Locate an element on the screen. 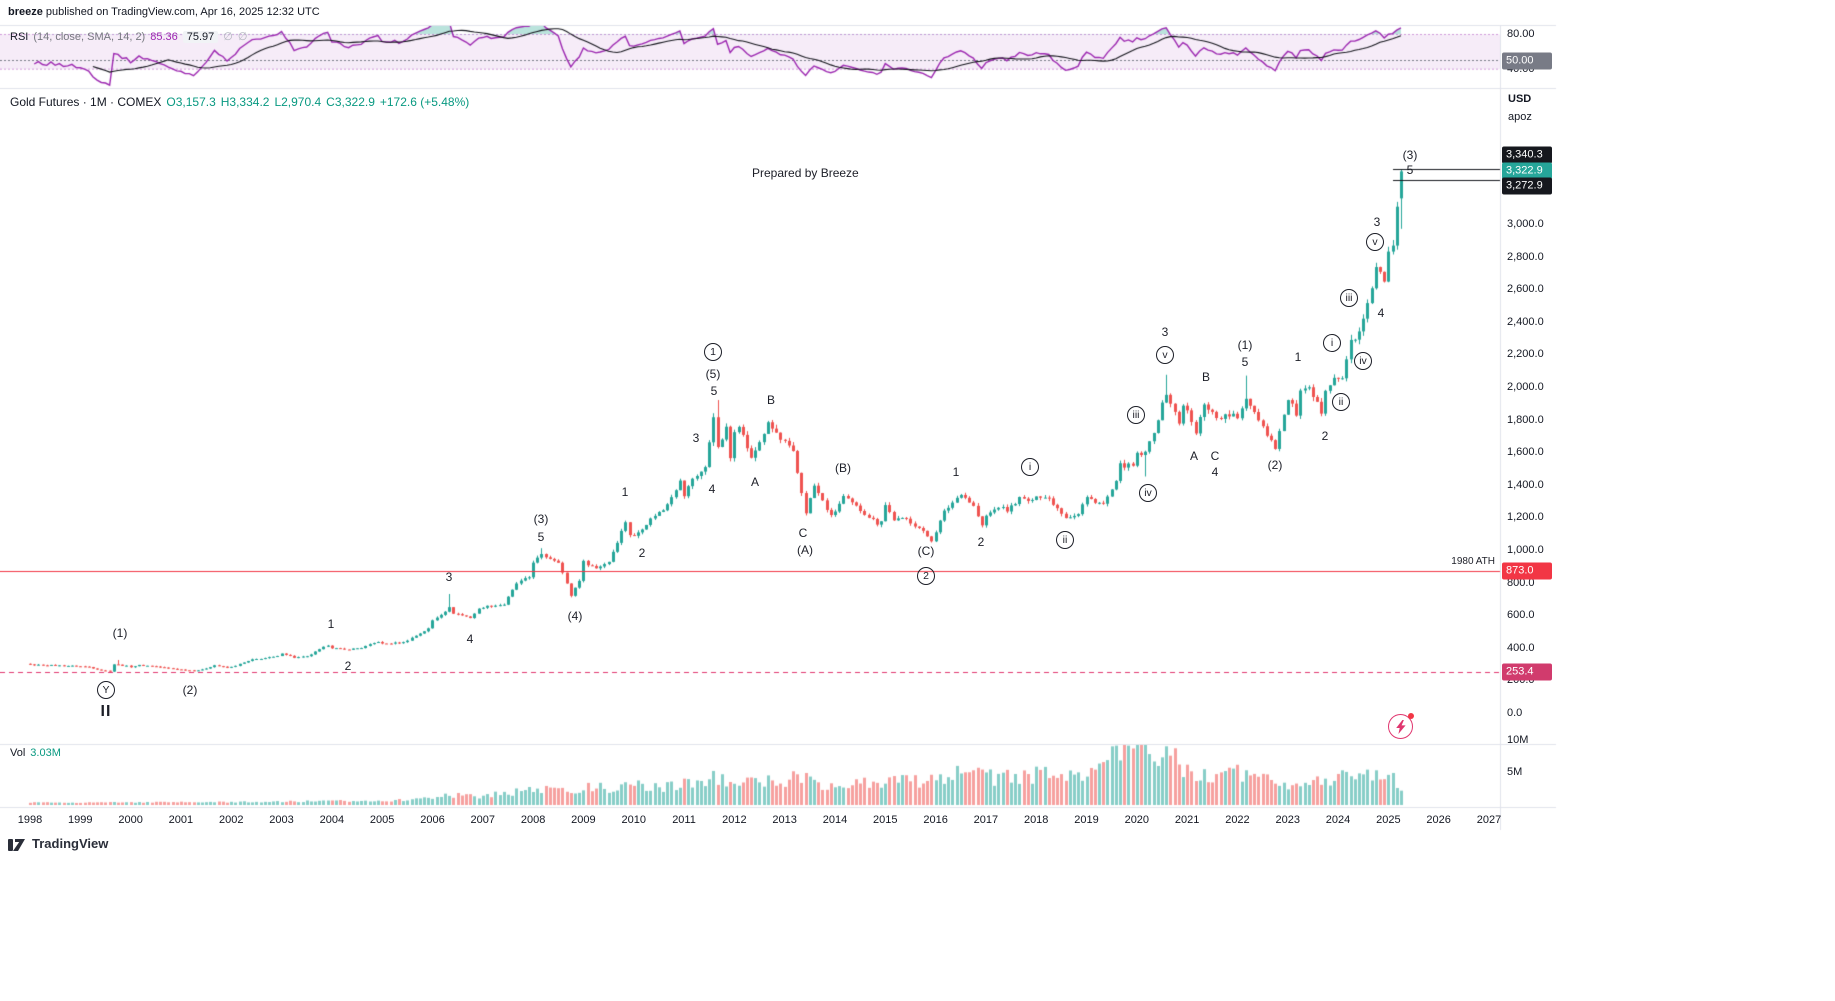 The height and width of the screenshot is (1001, 1835). time-axis-year: 2013 is located at coordinates (784, 820).